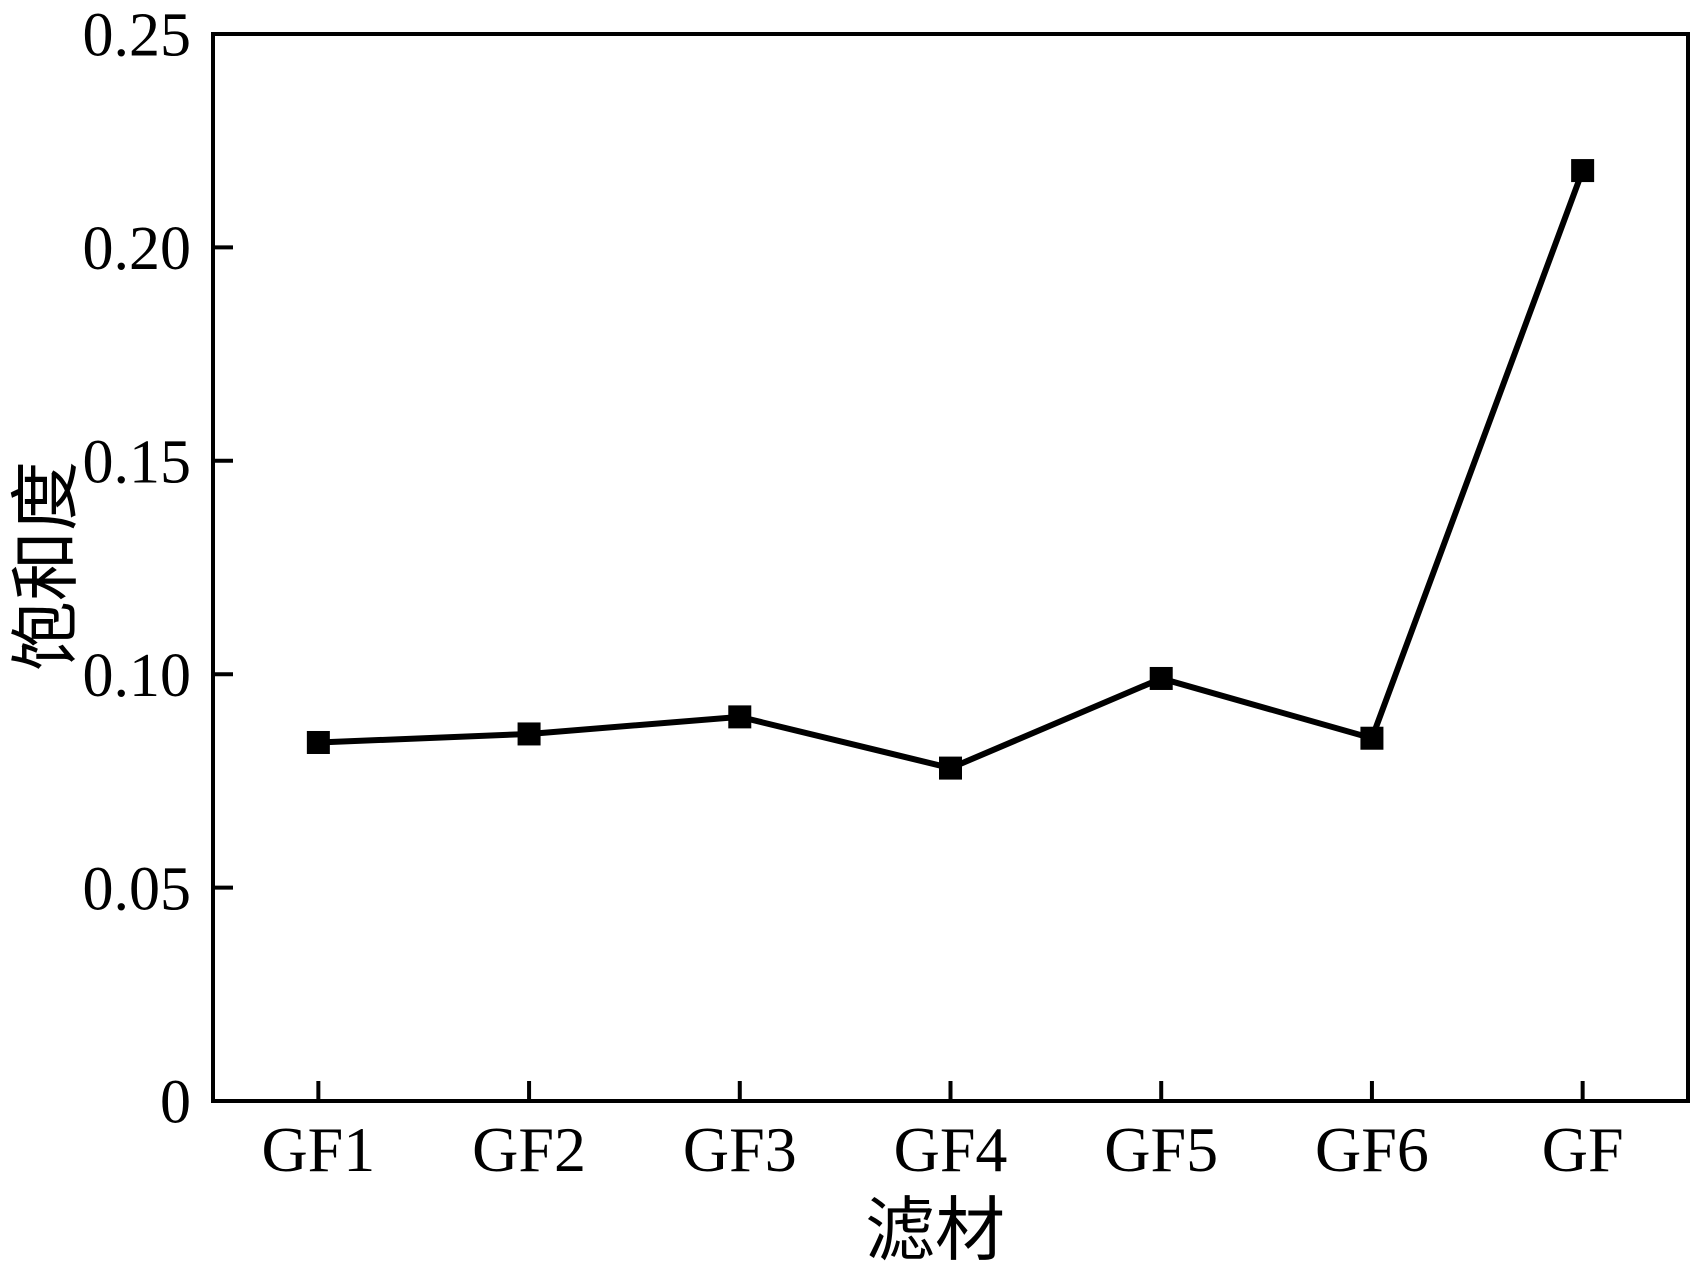  Describe the element at coordinates (47, 566) in the screenshot. I see `y-axis-title: 饱和度` at that location.